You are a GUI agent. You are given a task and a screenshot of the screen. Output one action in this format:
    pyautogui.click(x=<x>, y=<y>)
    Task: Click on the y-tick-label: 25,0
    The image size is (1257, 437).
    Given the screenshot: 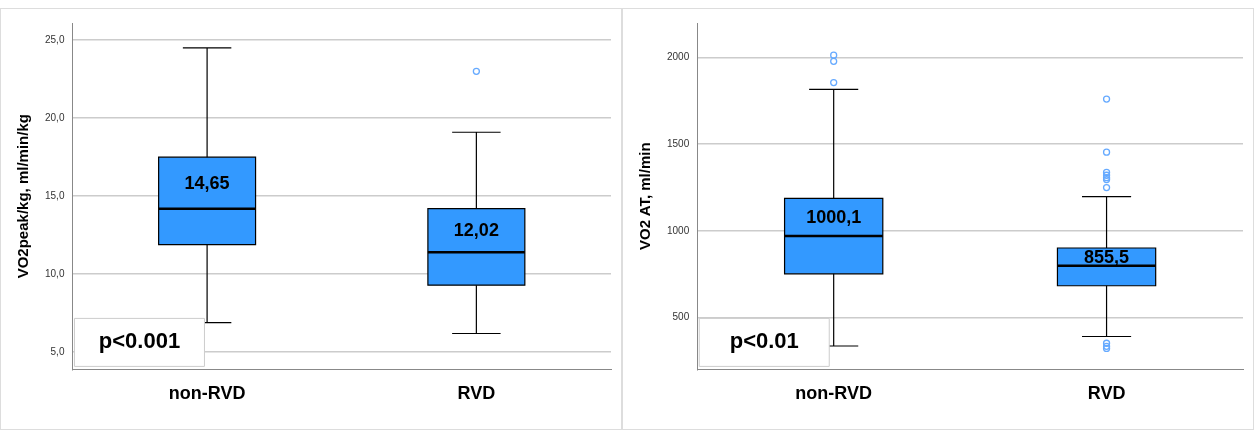 What is the action you would take?
    pyautogui.click(x=54, y=39)
    